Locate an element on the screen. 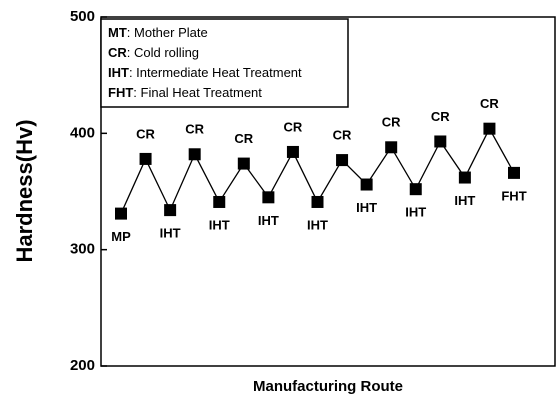  y-tick-label: 200 is located at coordinates (82, 365).